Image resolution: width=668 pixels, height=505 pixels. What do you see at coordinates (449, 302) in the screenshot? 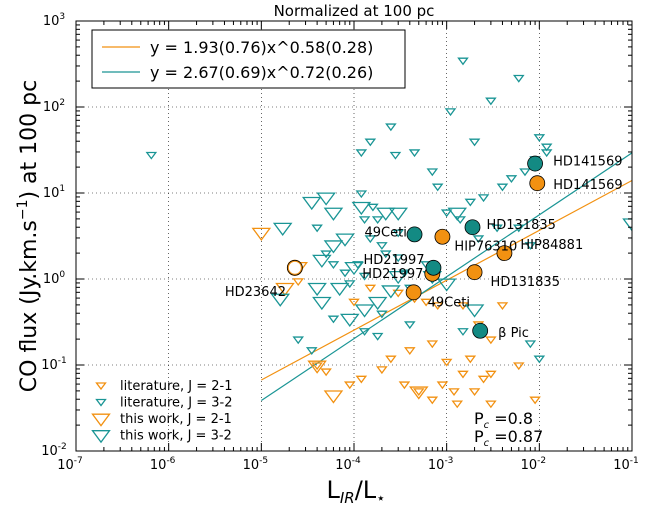
I see `star-label: 49Ceti` at bounding box center [449, 302].